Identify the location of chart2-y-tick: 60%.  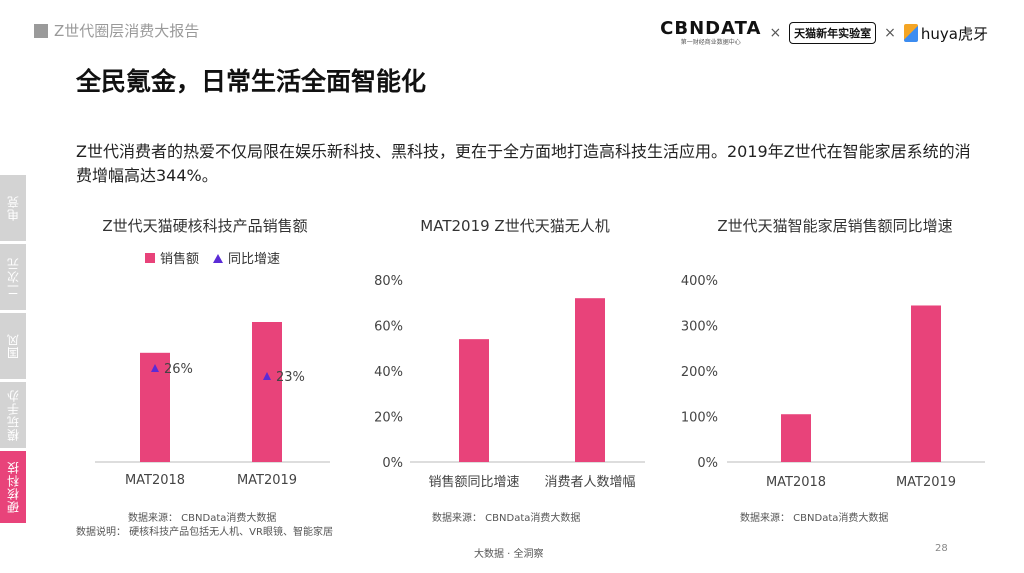
(388, 327).